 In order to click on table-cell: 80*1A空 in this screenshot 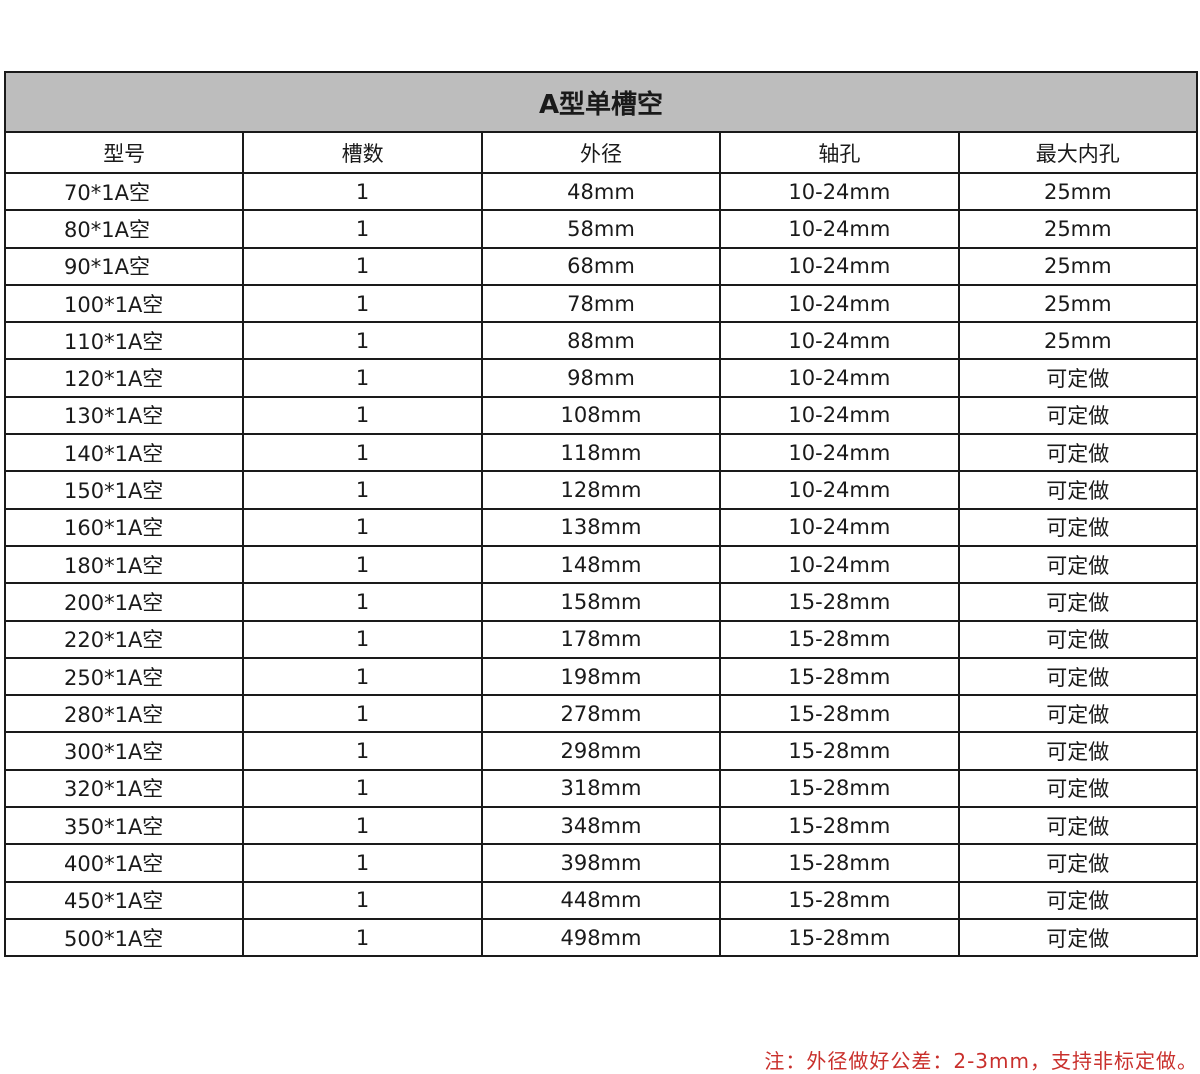, I will do `click(124, 229)`.